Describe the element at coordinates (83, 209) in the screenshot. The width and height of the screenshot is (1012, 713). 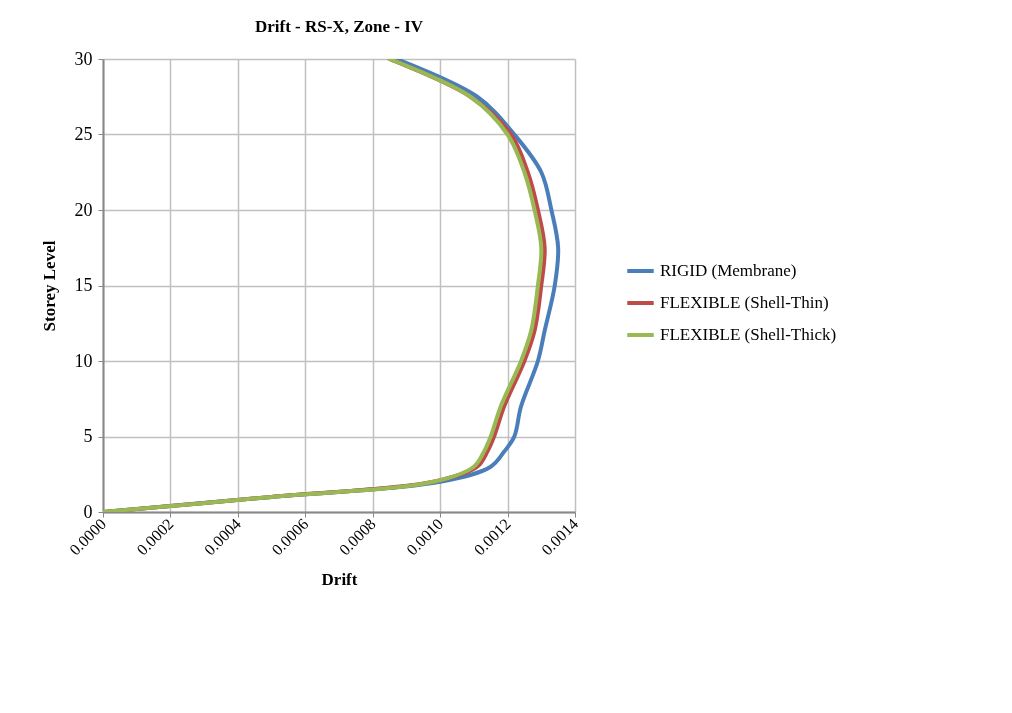
I see `y-tick-label: 20` at that location.